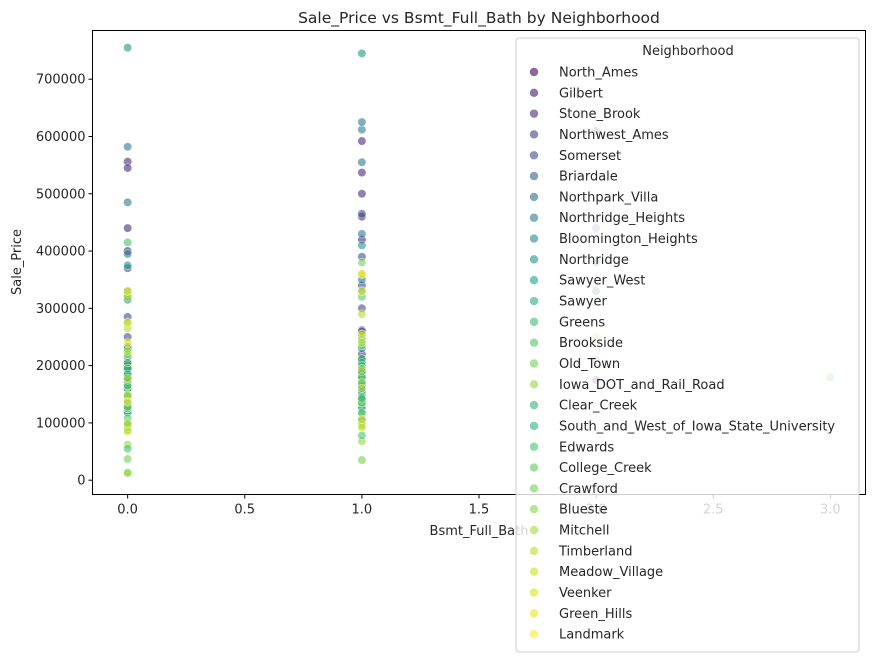 The height and width of the screenshot is (662, 877). I want to click on y-tick-label: 600000, so click(61, 137).